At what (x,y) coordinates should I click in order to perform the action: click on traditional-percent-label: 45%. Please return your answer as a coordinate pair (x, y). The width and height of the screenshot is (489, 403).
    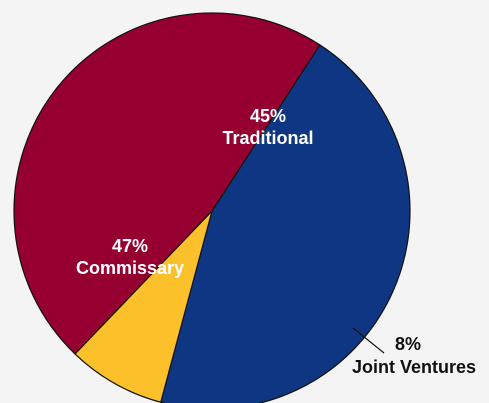
    Looking at the image, I should click on (268, 116).